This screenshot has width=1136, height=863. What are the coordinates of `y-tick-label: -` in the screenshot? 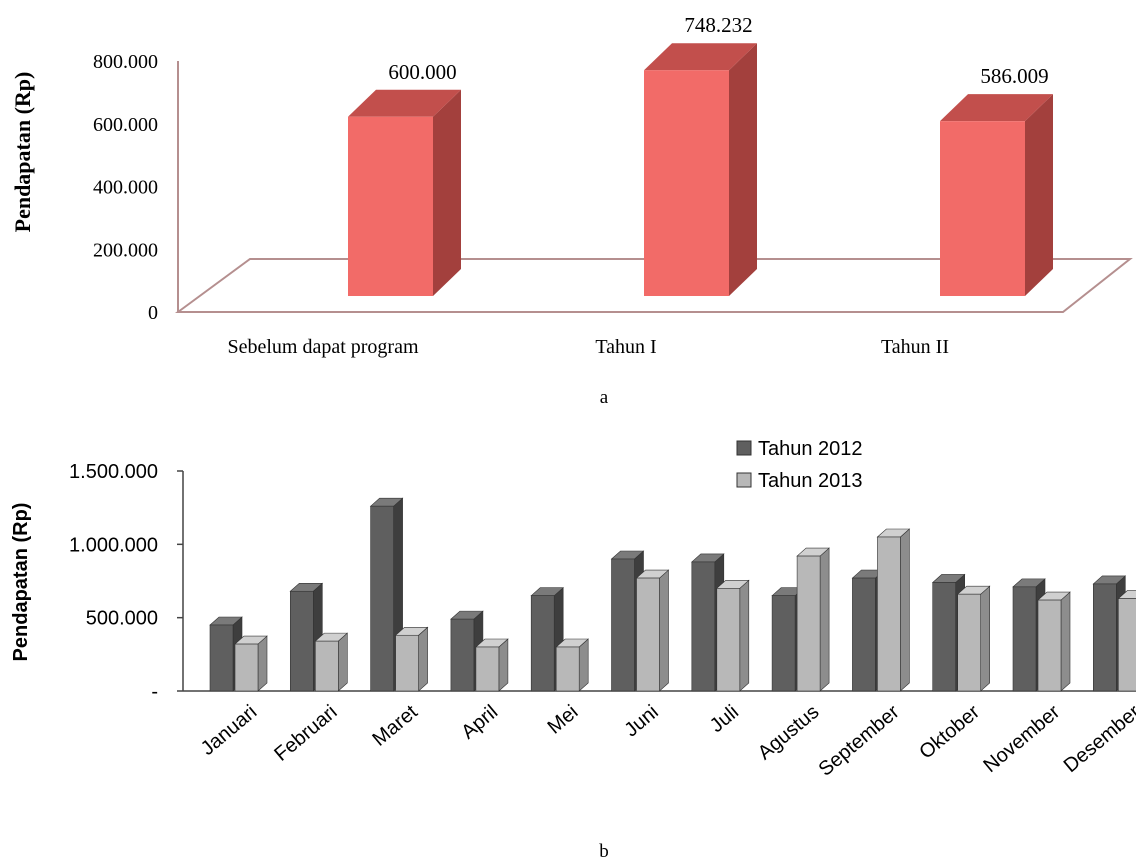 It's located at (154, 692).